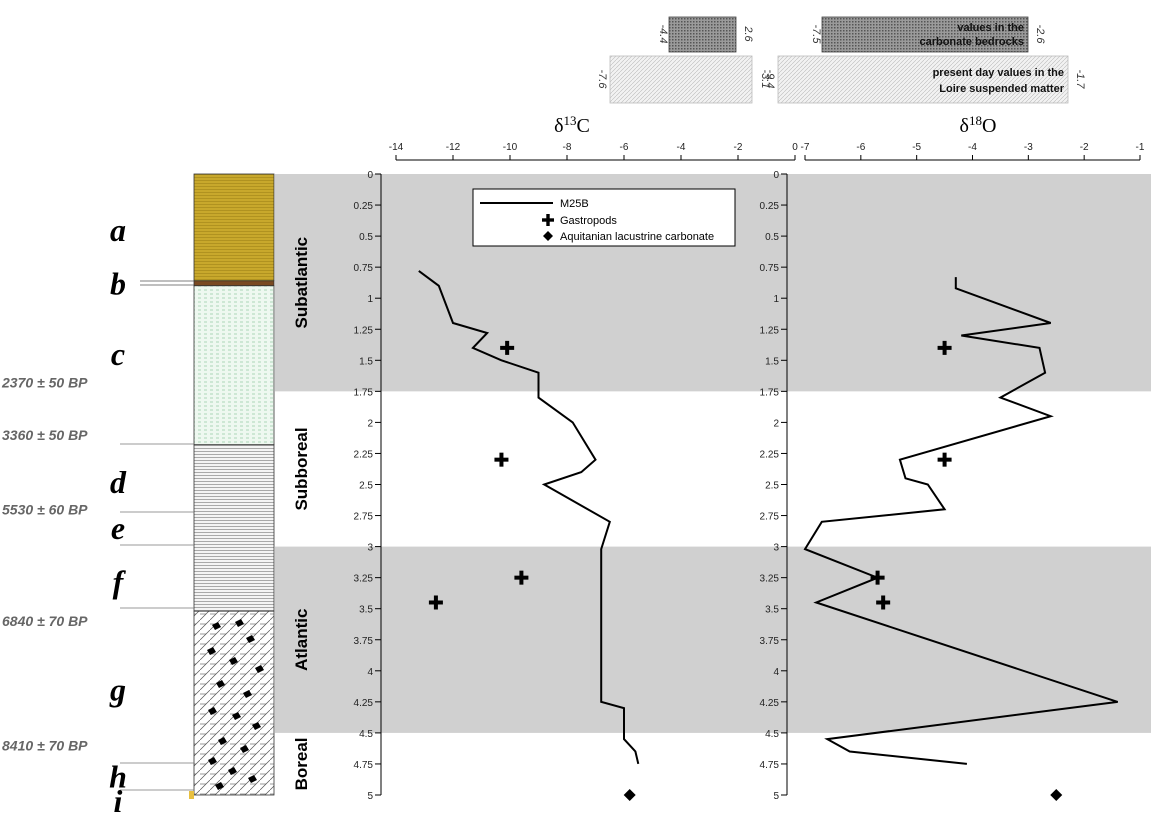  Describe the element at coordinates (366, 237) in the screenshot. I see `d13c-y-tick-label: 0.5` at that location.